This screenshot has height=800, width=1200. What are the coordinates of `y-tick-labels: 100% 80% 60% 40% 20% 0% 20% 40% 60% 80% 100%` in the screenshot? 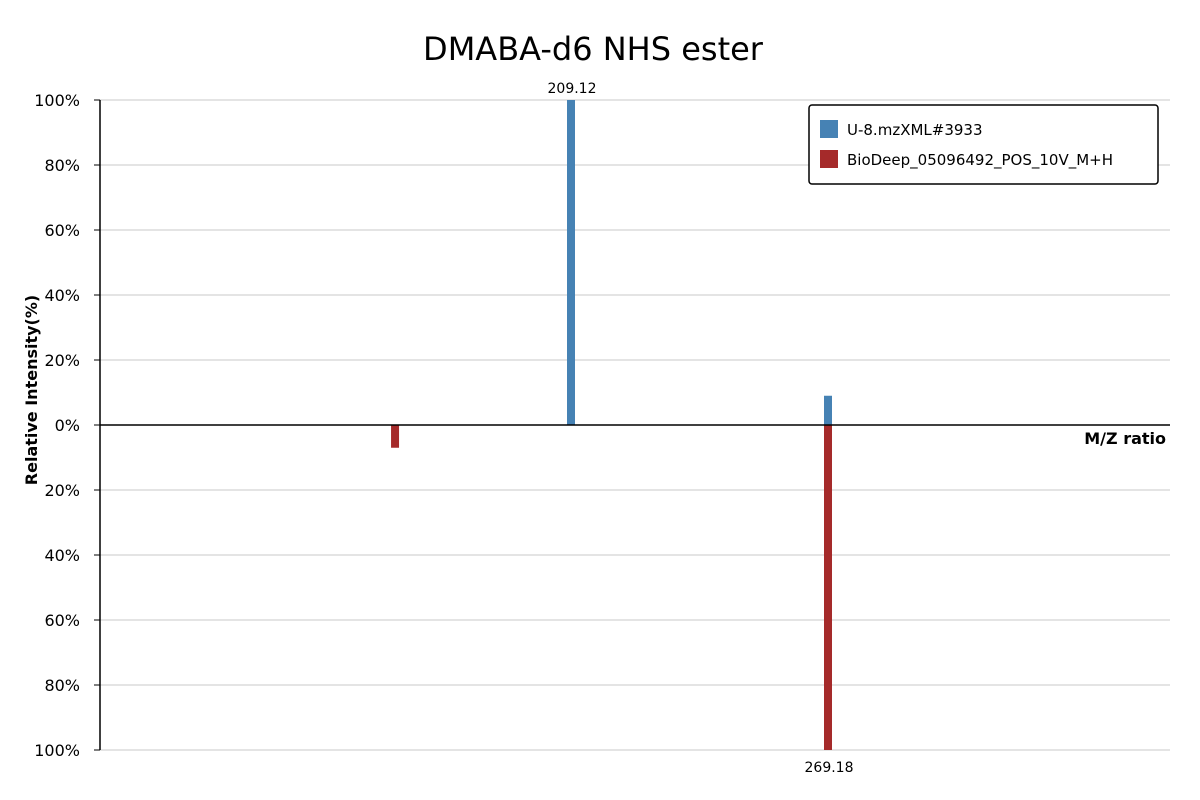 It's located at (67, 425).